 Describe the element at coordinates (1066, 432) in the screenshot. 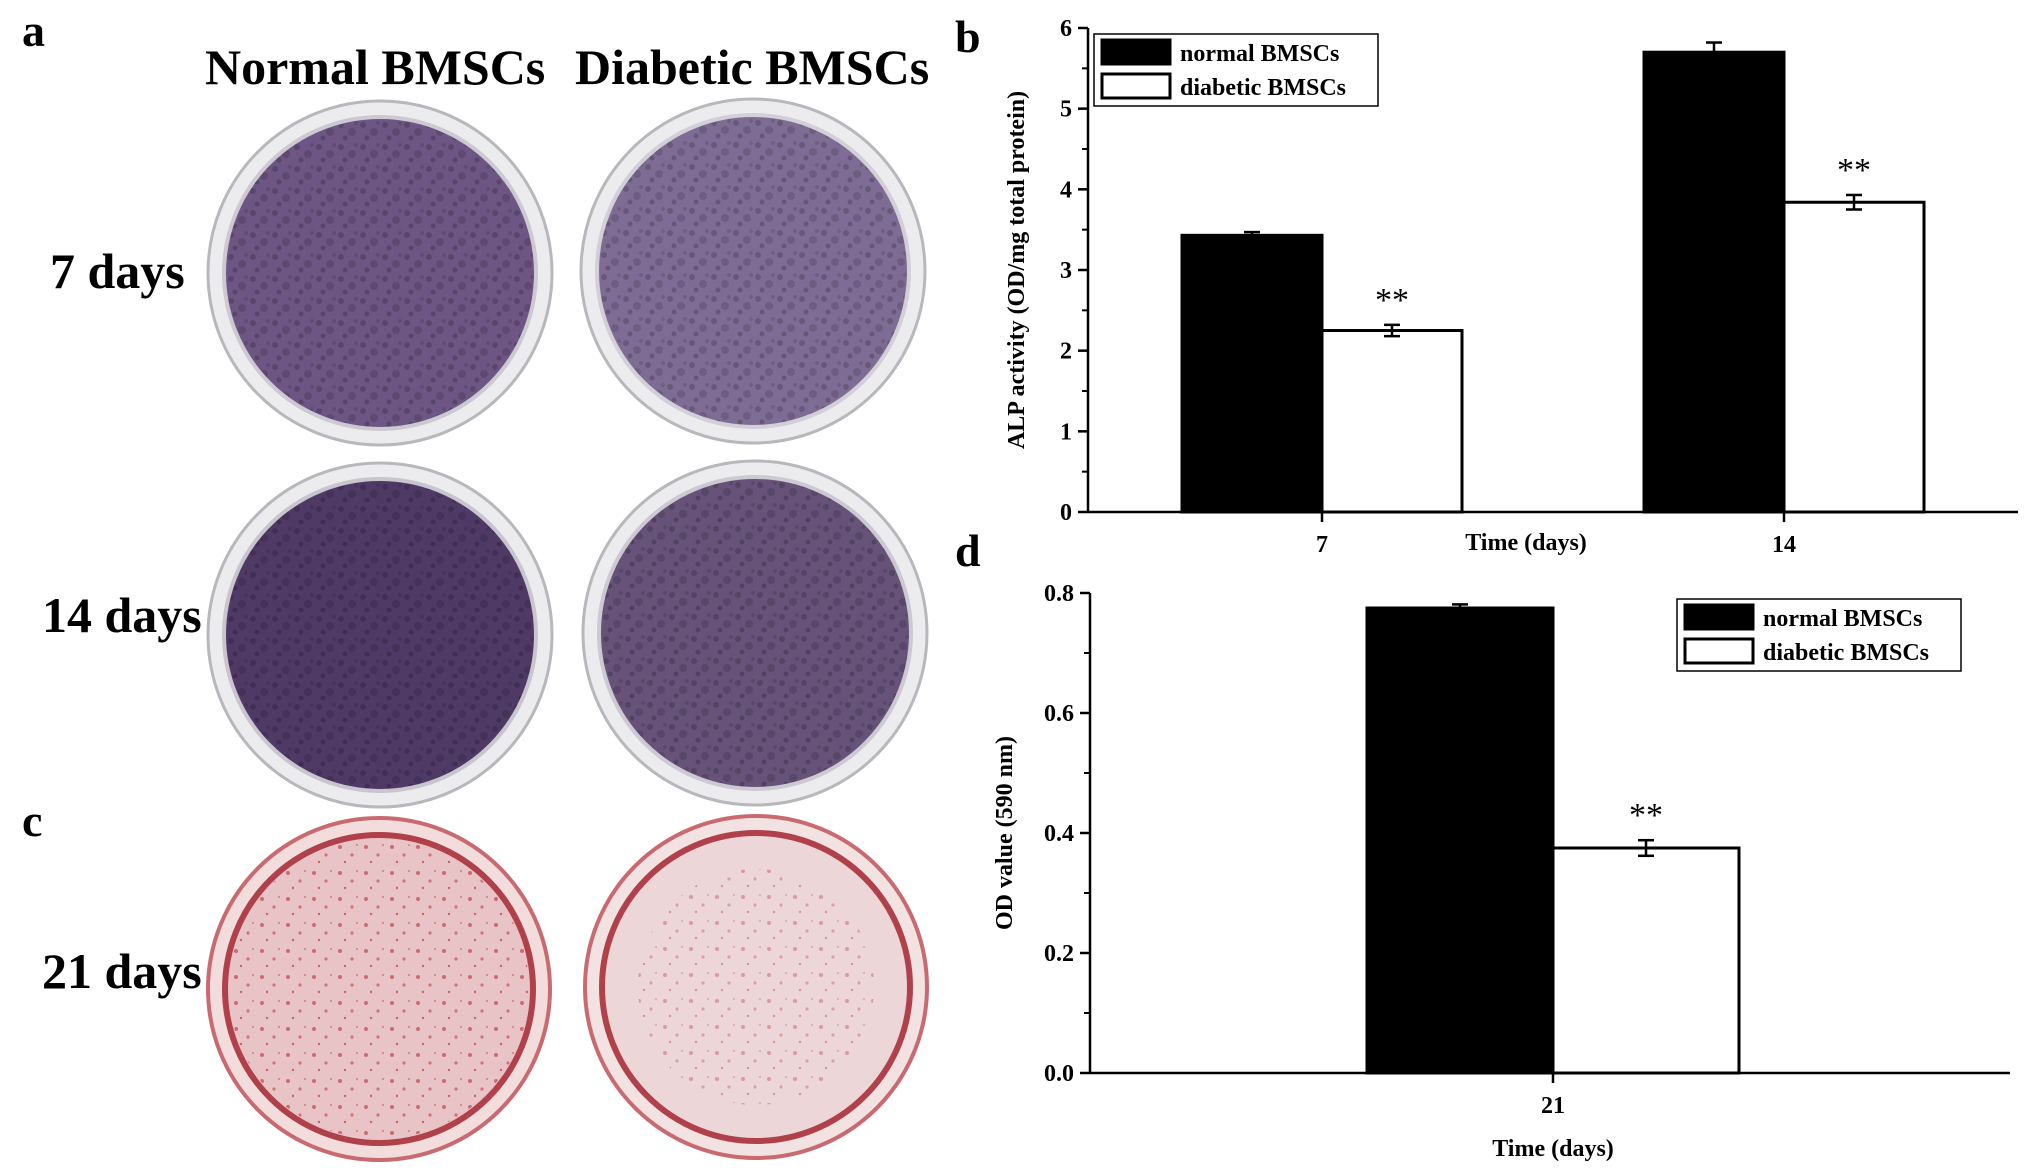

I see `chart-b-y-tick-label: 1` at that location.